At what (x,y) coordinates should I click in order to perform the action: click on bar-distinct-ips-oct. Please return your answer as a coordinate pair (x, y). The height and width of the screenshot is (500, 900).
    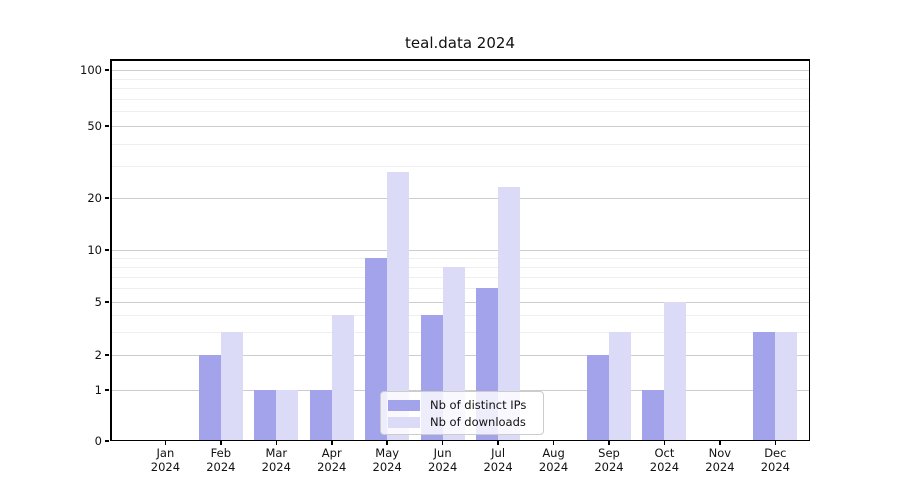
    Looking at the image, I should click on (653, 415).